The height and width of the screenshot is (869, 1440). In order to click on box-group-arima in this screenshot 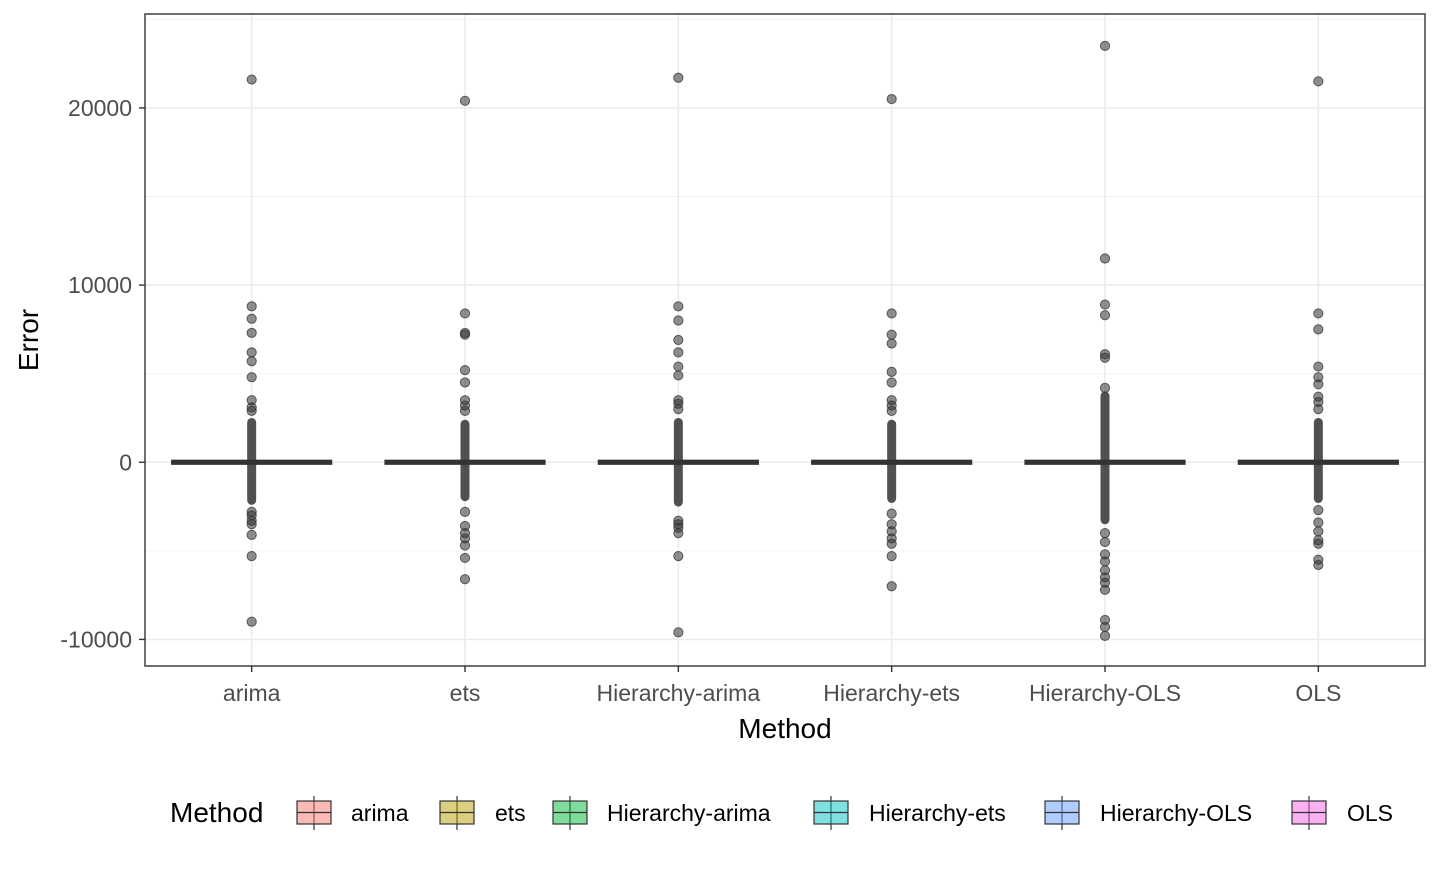, I will do `click(252, 350)`.